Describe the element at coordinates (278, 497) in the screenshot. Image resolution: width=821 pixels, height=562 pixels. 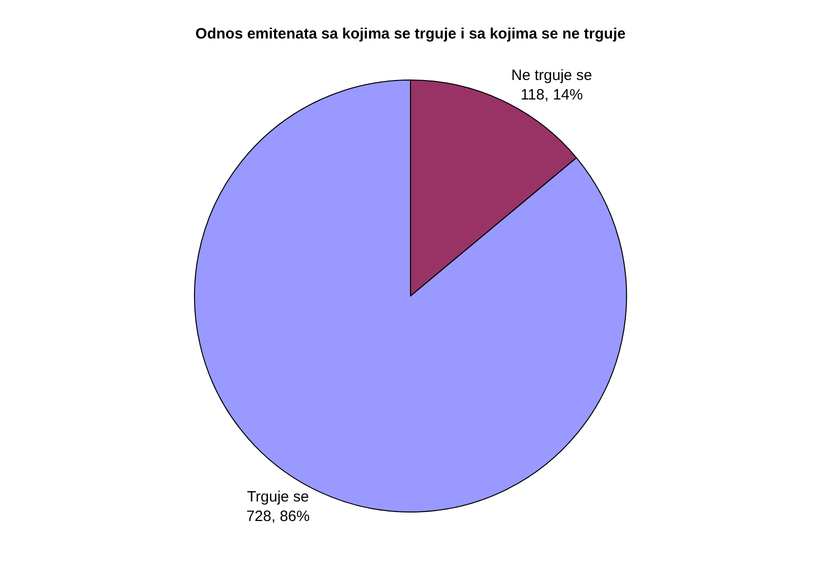
I see `slice-label: Trguje se` at that location.